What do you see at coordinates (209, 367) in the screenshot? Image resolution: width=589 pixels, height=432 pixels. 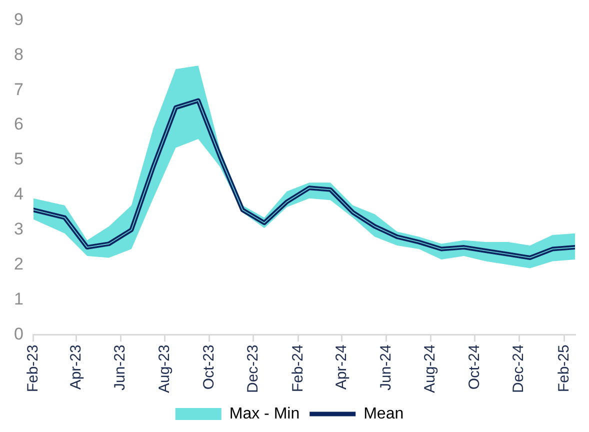 I see `x-tick-label: Oct-23` at bounding box center [209, 367].